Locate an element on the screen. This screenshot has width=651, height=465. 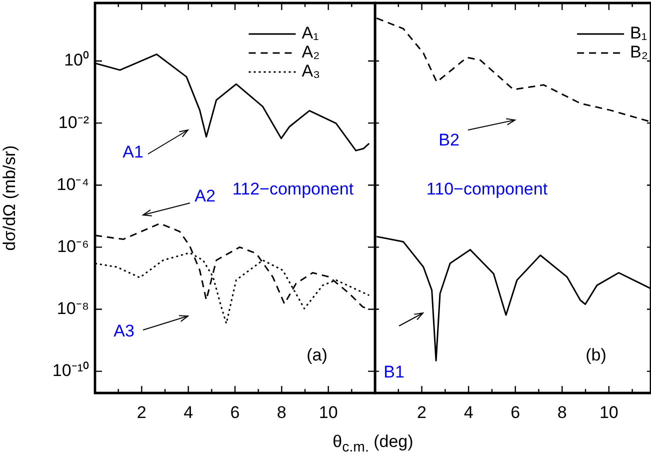
annotation: A2 is located at coordinates (205, 196).